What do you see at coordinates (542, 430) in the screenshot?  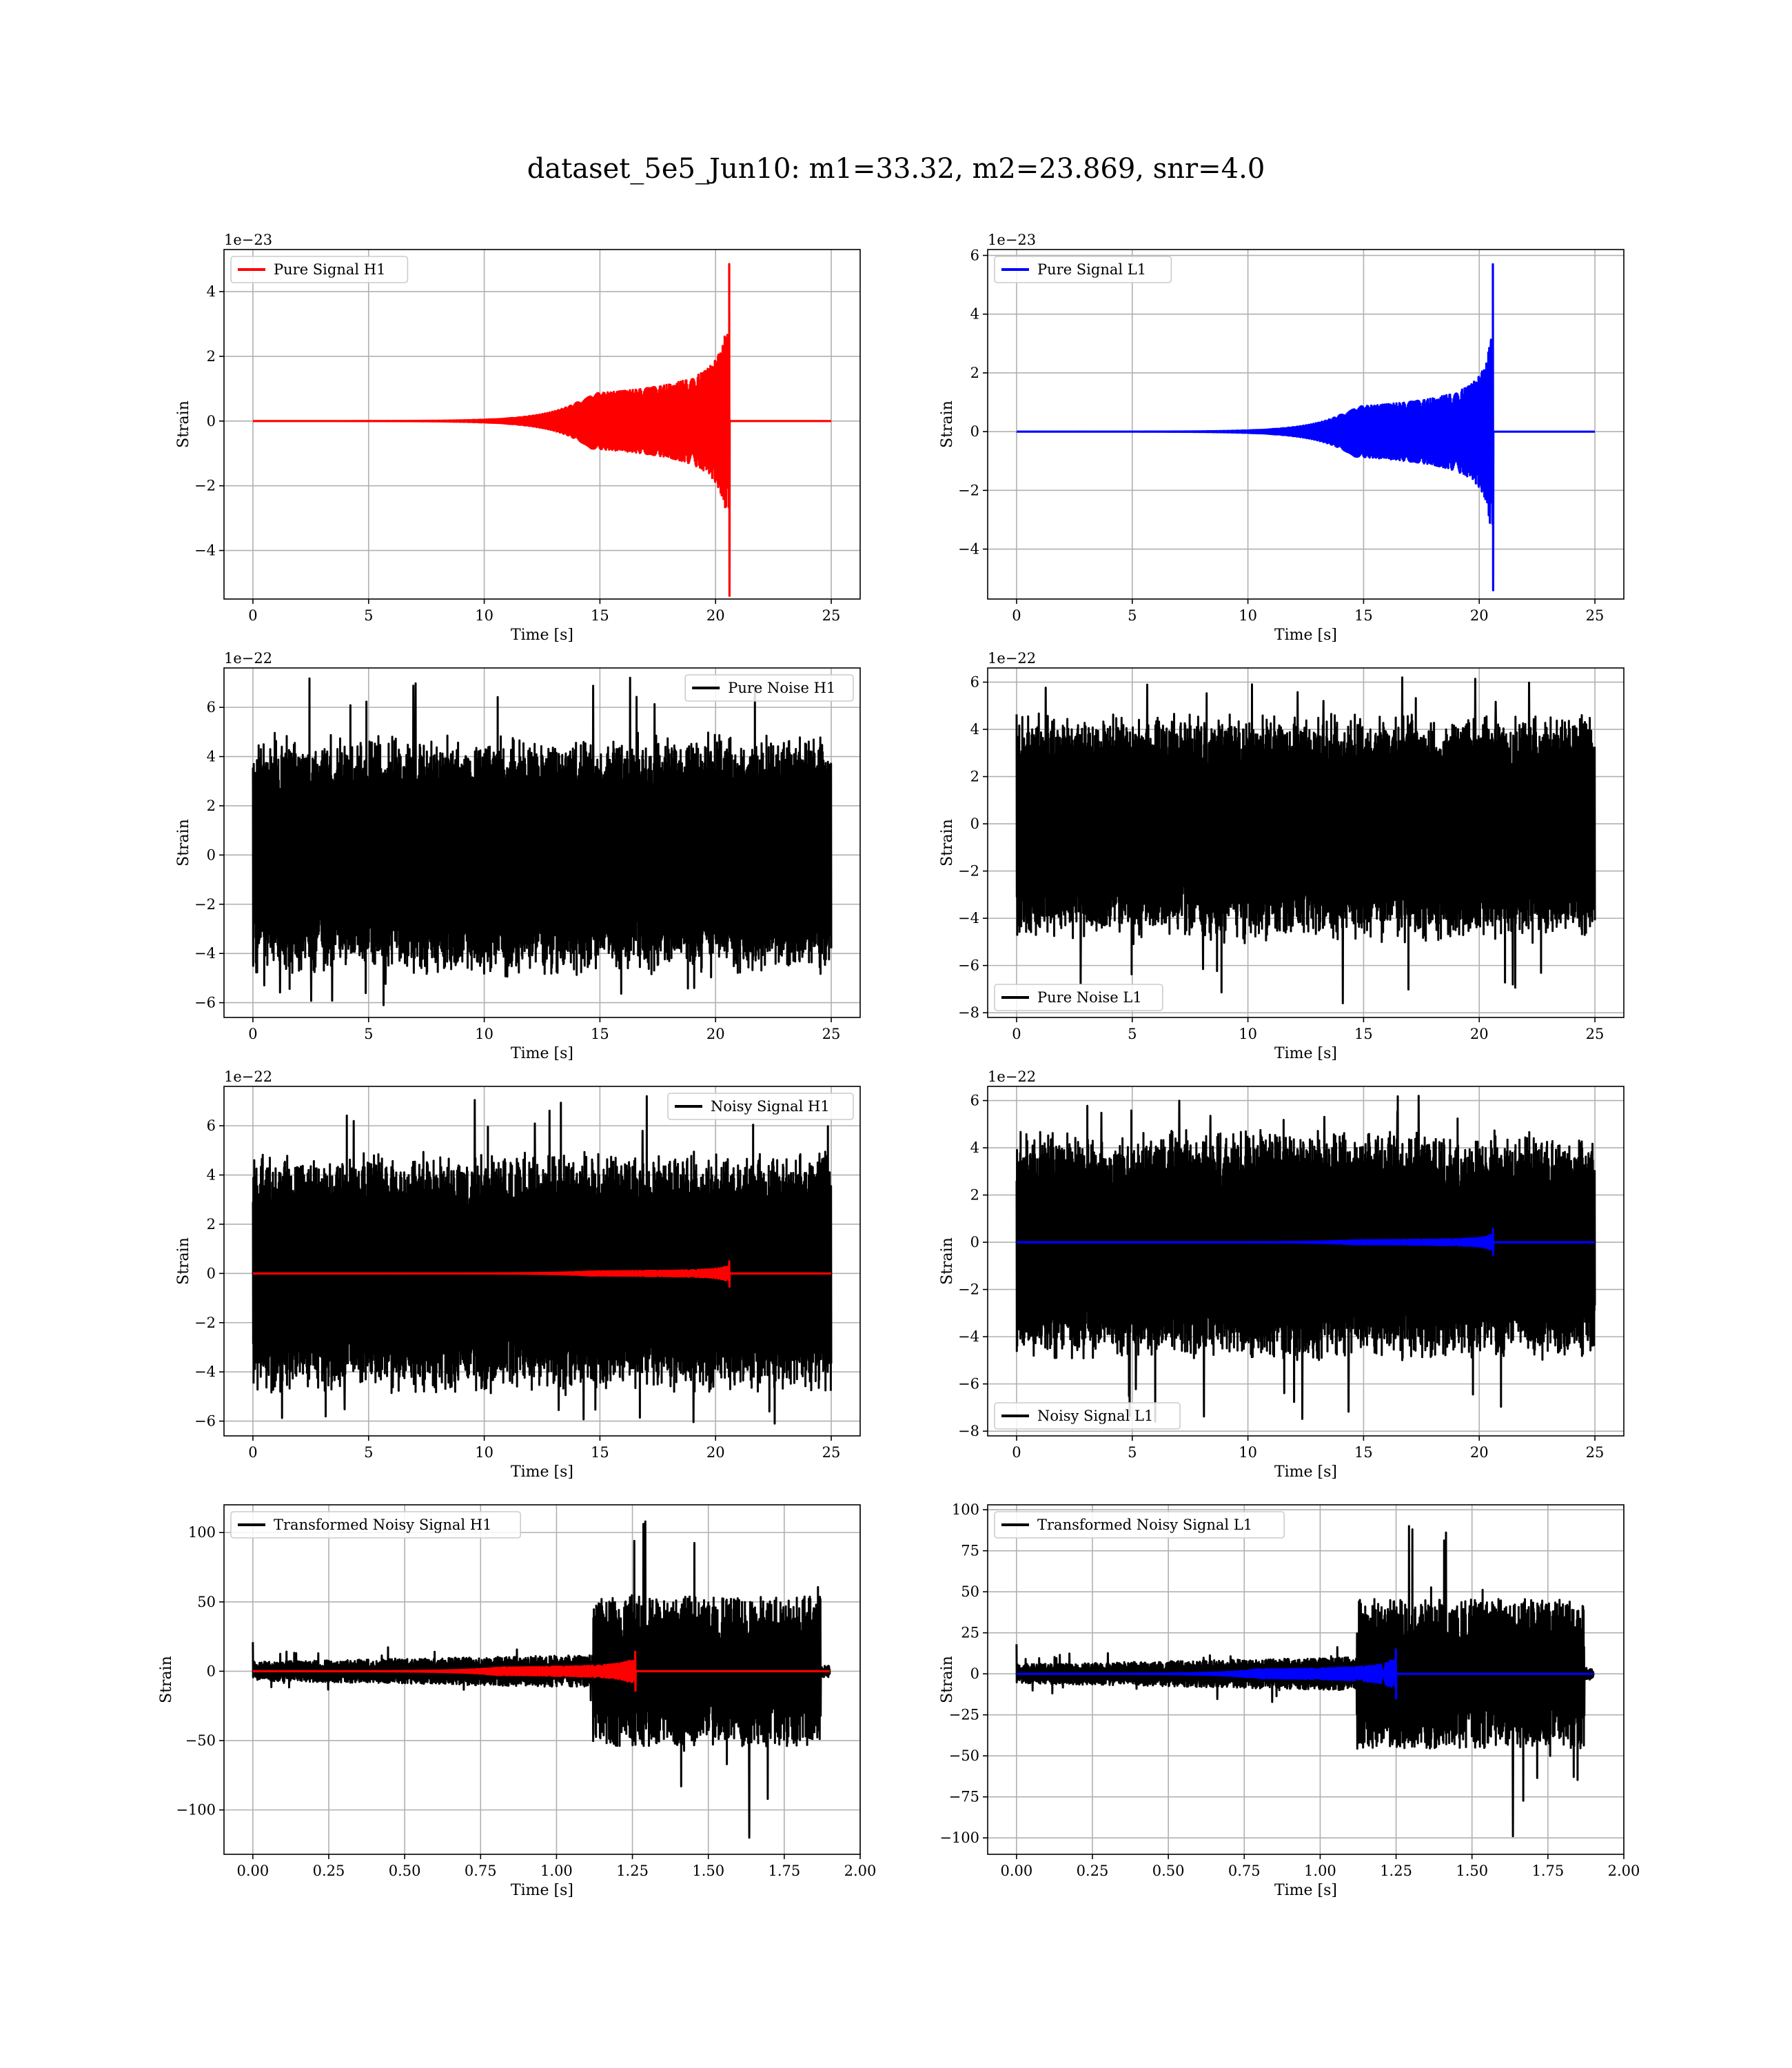 I see `series-line-pure-signal-h1` at bounding box center [542, 430].